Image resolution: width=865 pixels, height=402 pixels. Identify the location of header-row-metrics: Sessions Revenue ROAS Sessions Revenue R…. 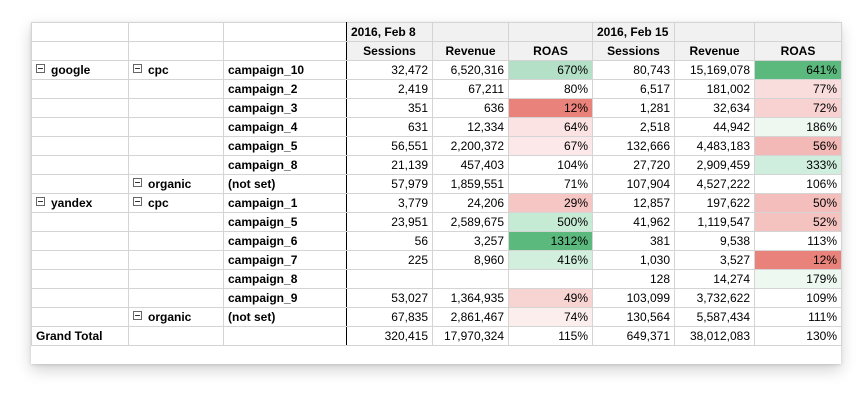
(436, 51).